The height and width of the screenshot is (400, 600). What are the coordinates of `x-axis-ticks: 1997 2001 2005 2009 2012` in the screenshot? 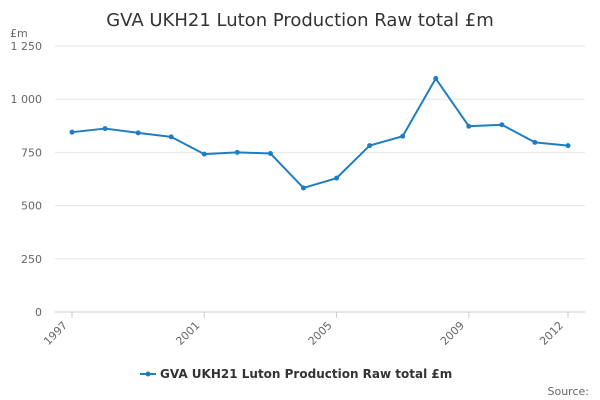 It's located at (305, 330).